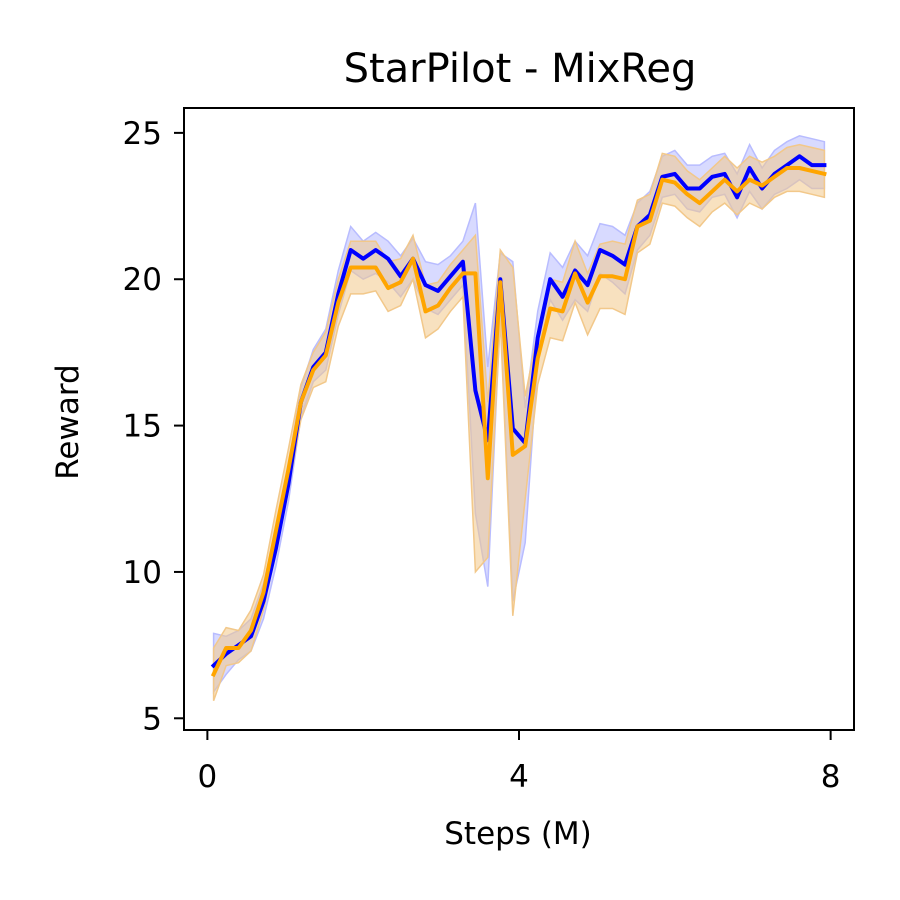  I want to click on x-axis-label: Steps (M), so click(518, 834).